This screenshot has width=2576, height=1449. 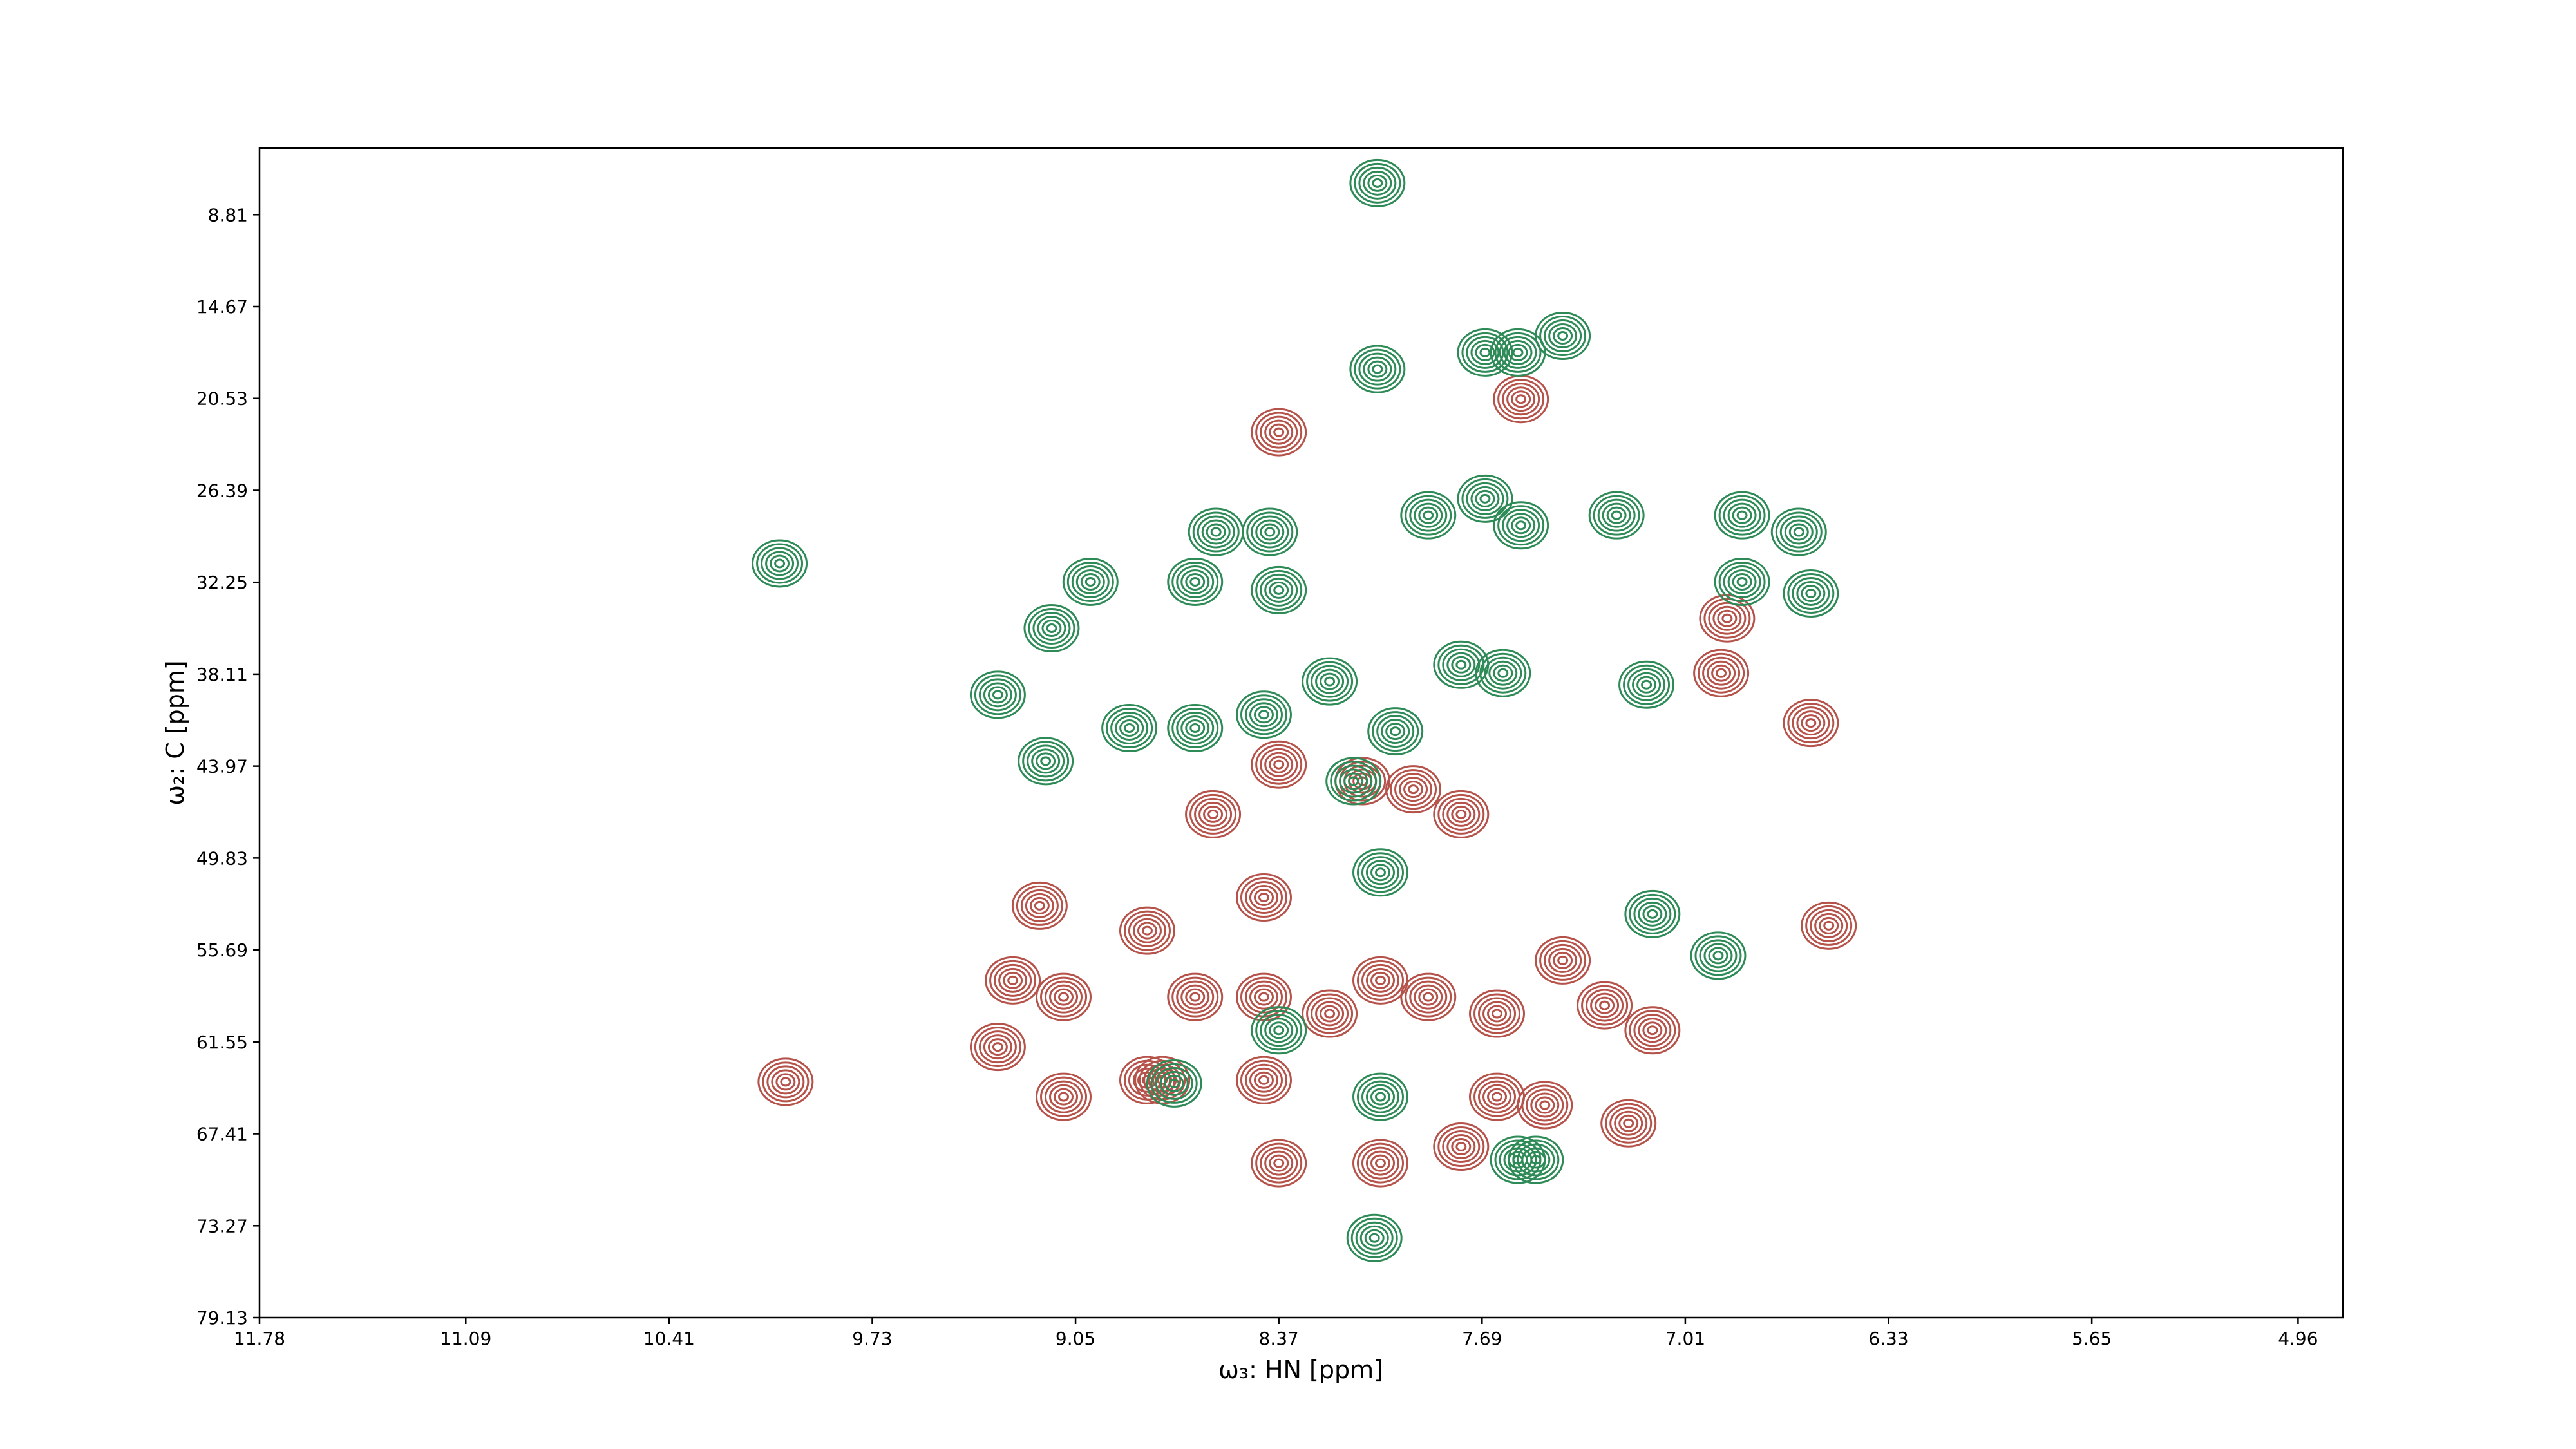 What do you see at coordinates (1300, 1370) in the screenshot?
I see `x-axis-label: ω₃: HN [ppm]` at bounding box center [1300, 1370].